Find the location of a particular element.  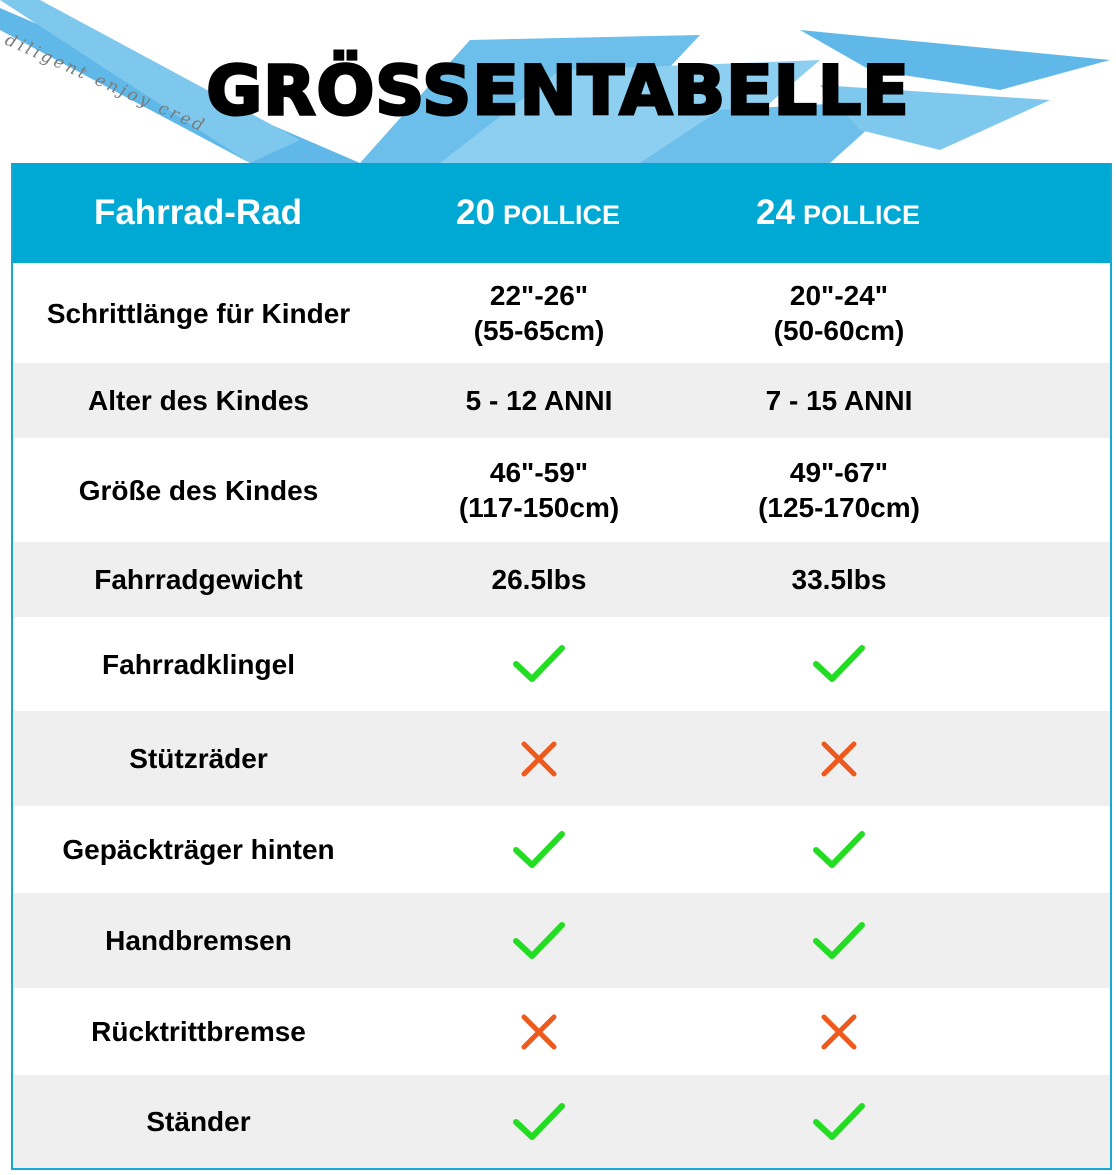

row-label: Alter des Kindes is located at coordinates (198, 400).